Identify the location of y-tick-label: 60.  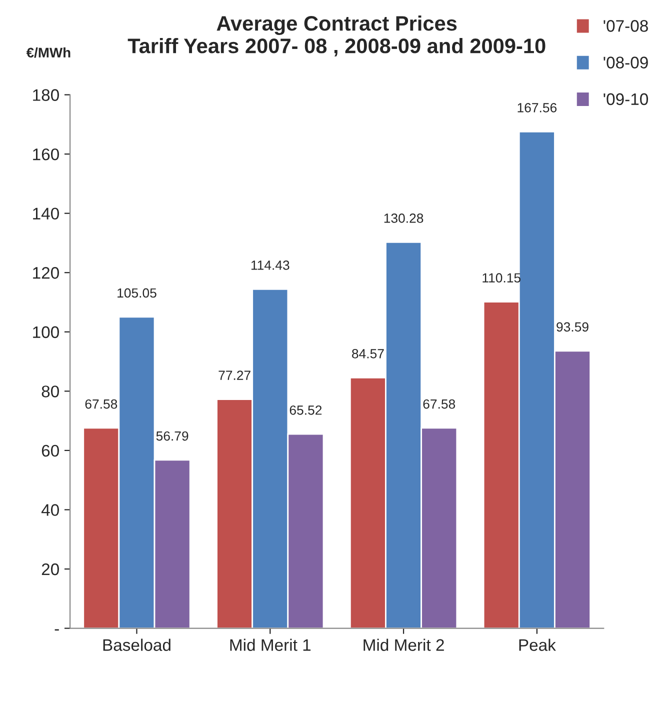
(50, 450).